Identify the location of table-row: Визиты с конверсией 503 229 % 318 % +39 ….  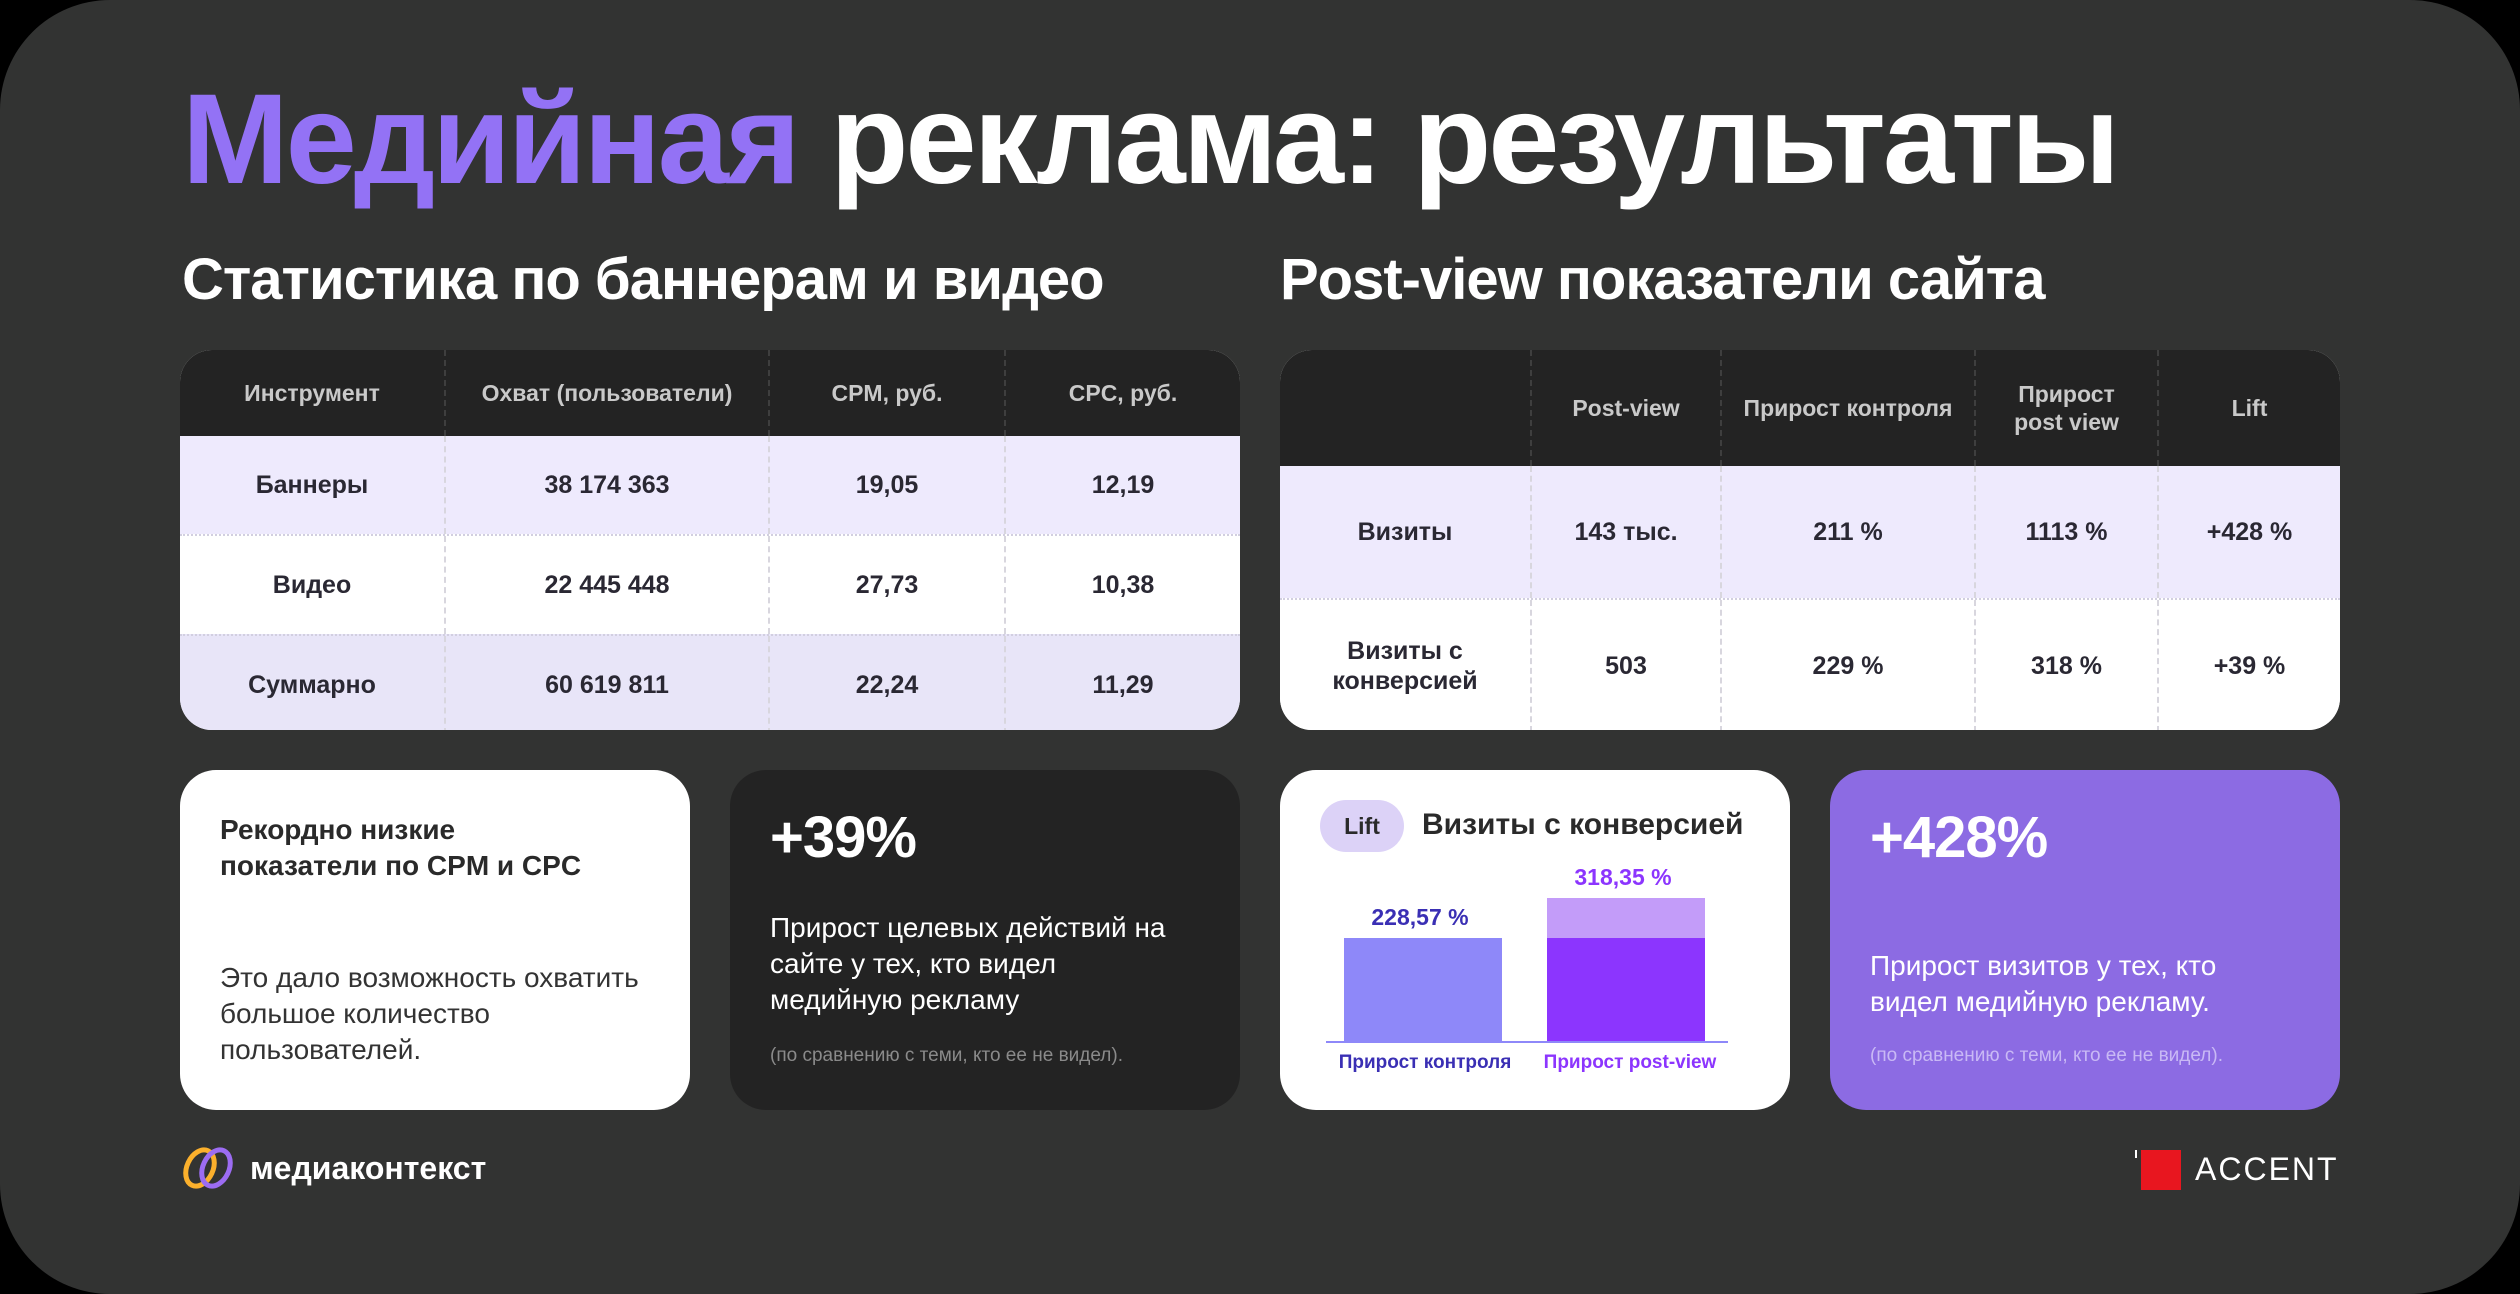
(1810, 664).